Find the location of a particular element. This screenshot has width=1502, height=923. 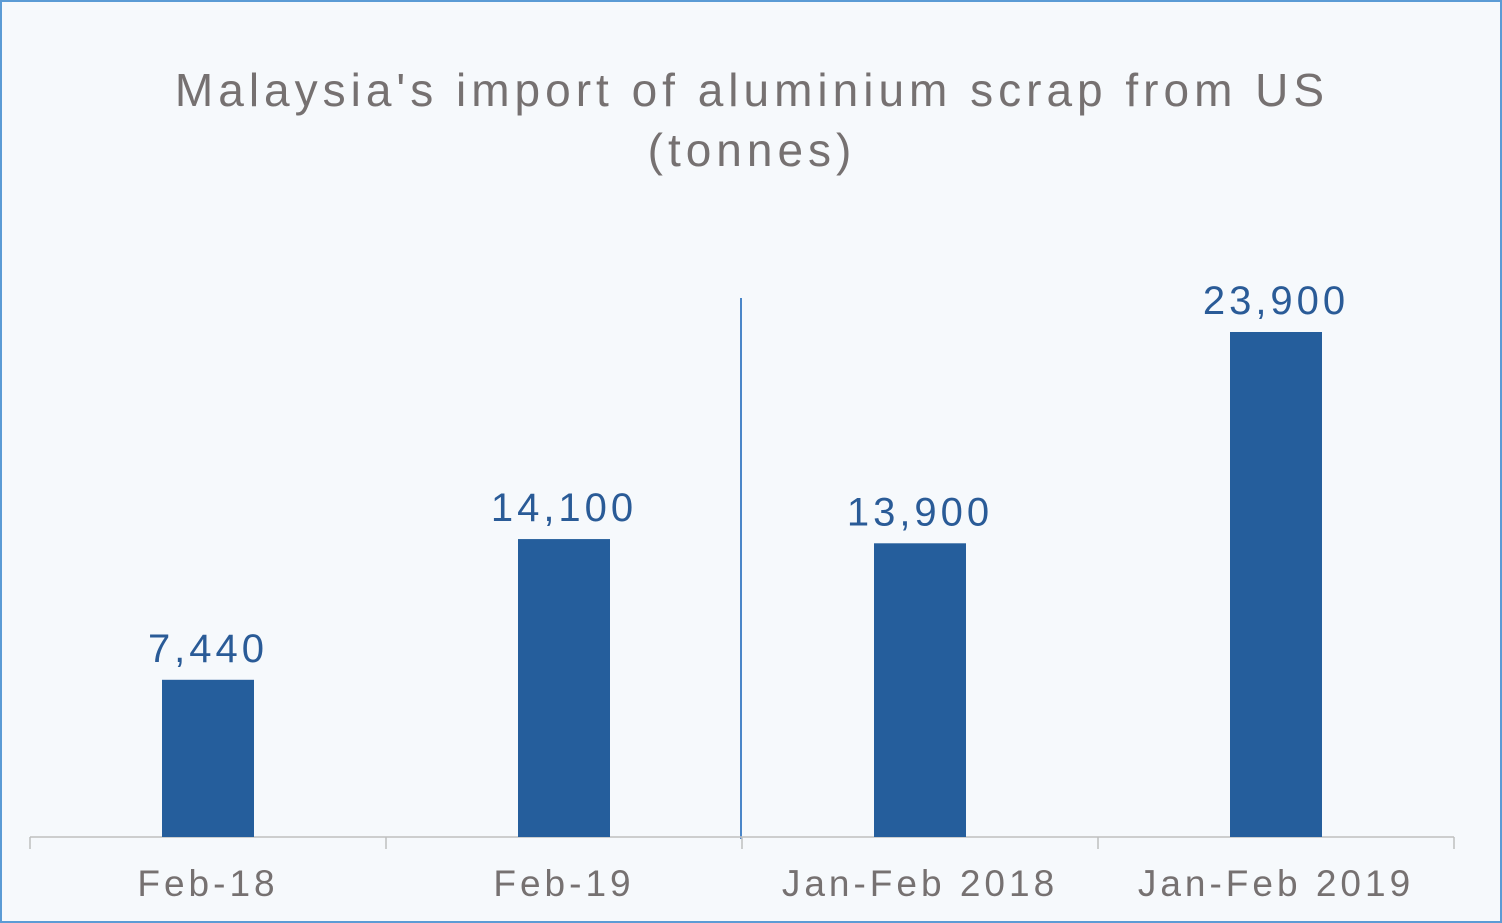

x-tick-label: Feb-19 is located at coordinates (563, 883).